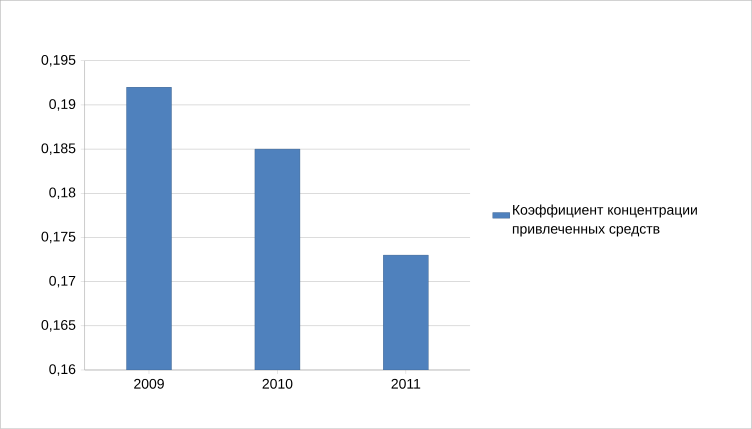  What do you see at coordinates (604, 220) in the screenshot?
I see `legend-label: Коэффициент концентрации привлеченных средств` at bounding box center [604, 220].